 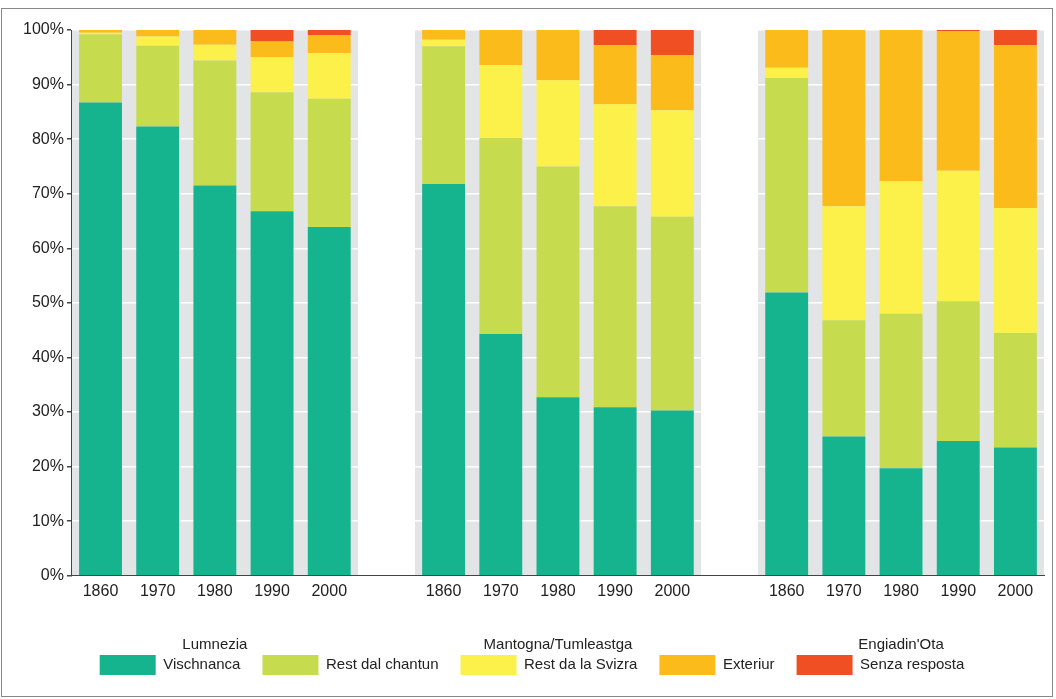 What do you see at coordinates (202, 664) in the screenshot?
I see `legend-label: Vischnanca` at bounding box center [202, 664].